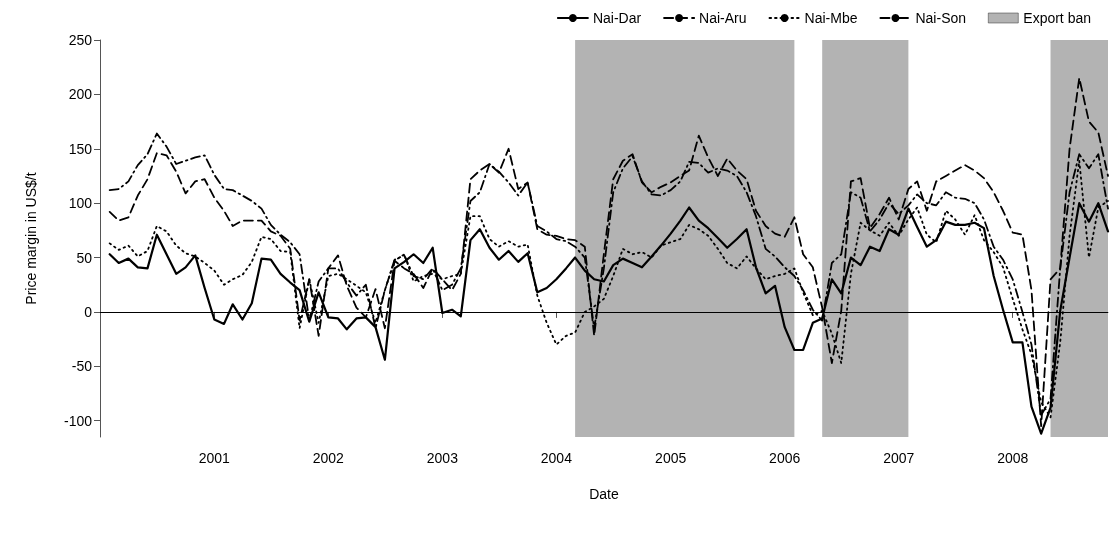  What do you see at coordinates (80, 203) in the screenshot?
I see `y-tick-label: 100` at bounding box center [80, 203].